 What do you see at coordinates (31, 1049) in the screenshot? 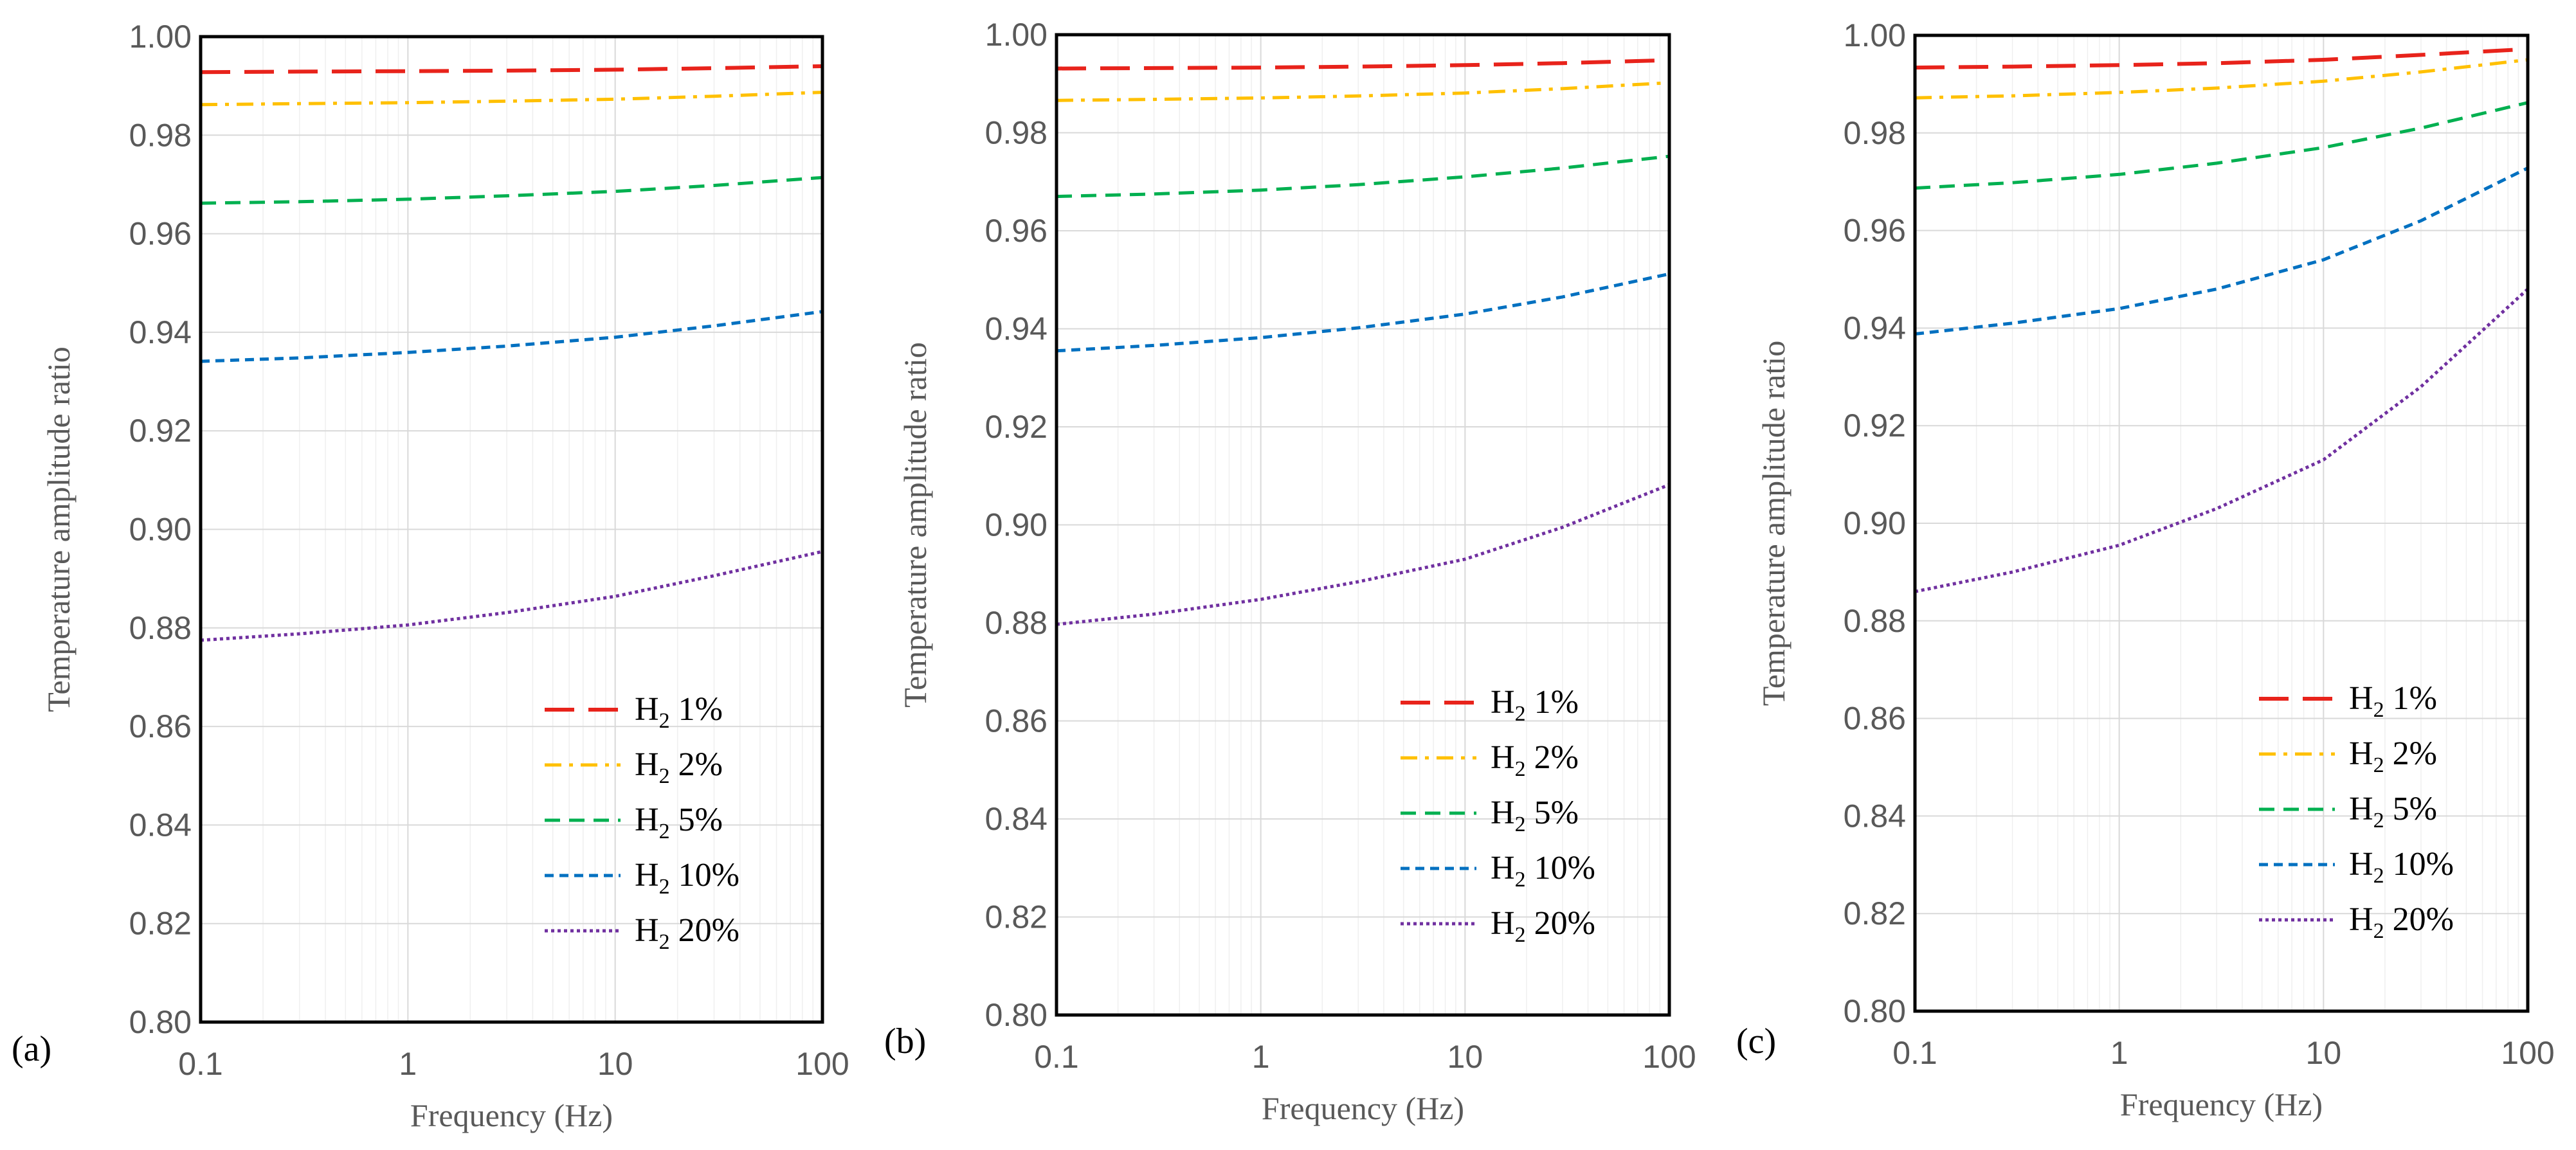
I see `panel-label: (a)` at bounding box center [31, 1049].